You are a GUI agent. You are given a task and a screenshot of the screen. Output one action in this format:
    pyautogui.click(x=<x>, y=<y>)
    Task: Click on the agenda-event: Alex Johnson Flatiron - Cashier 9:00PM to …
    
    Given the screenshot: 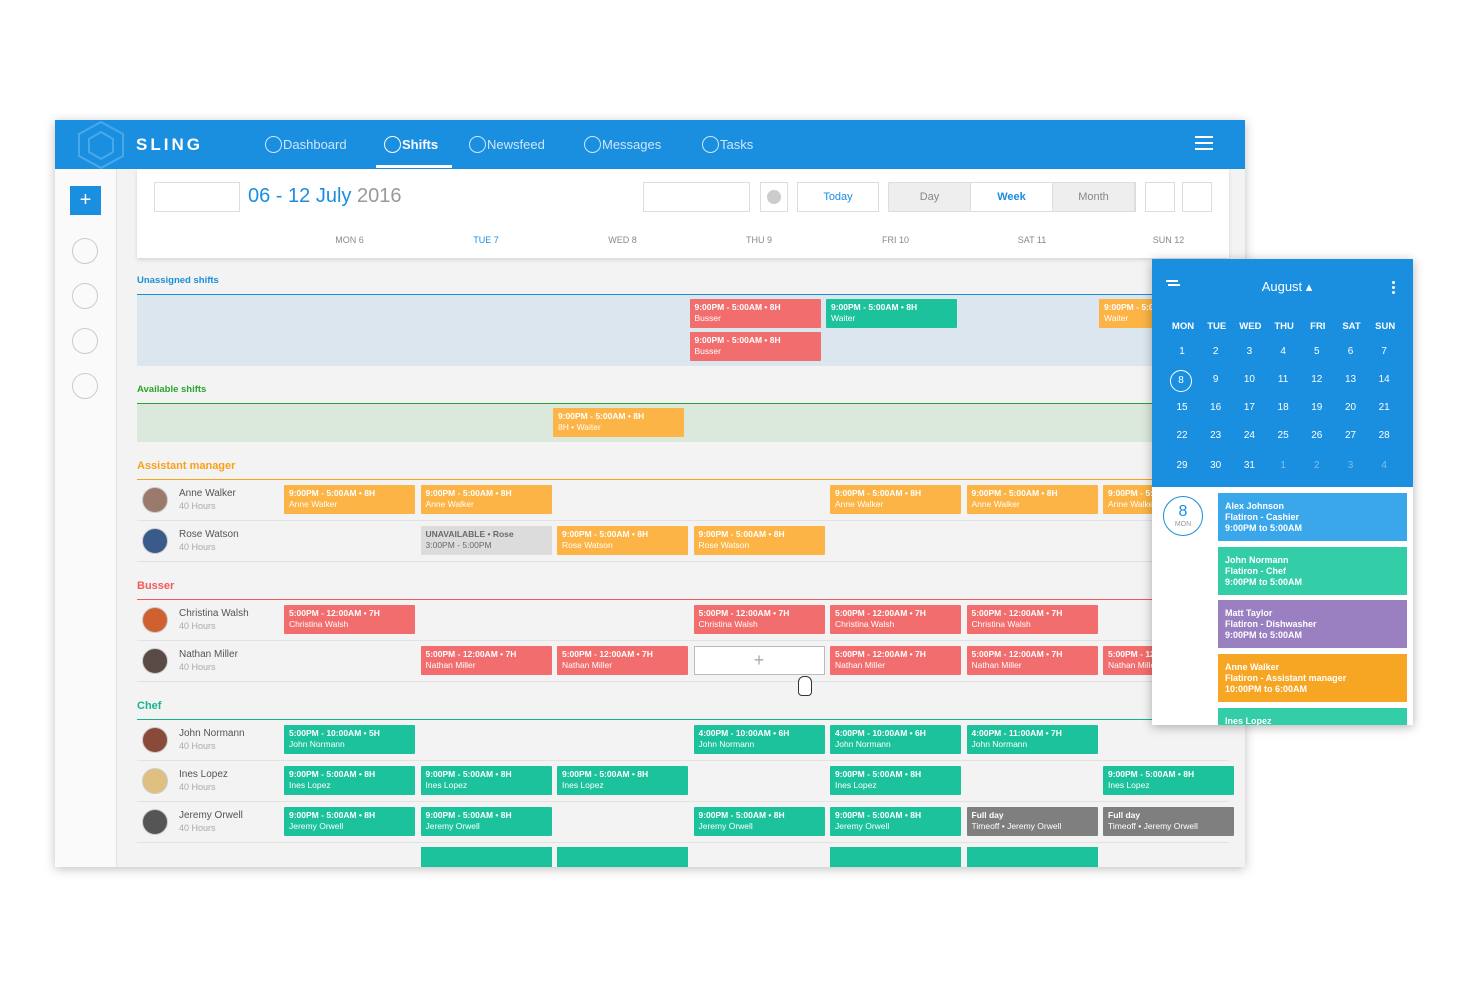 What is the action you would take?
    pyautogui.click(x=1312, y=517)
    